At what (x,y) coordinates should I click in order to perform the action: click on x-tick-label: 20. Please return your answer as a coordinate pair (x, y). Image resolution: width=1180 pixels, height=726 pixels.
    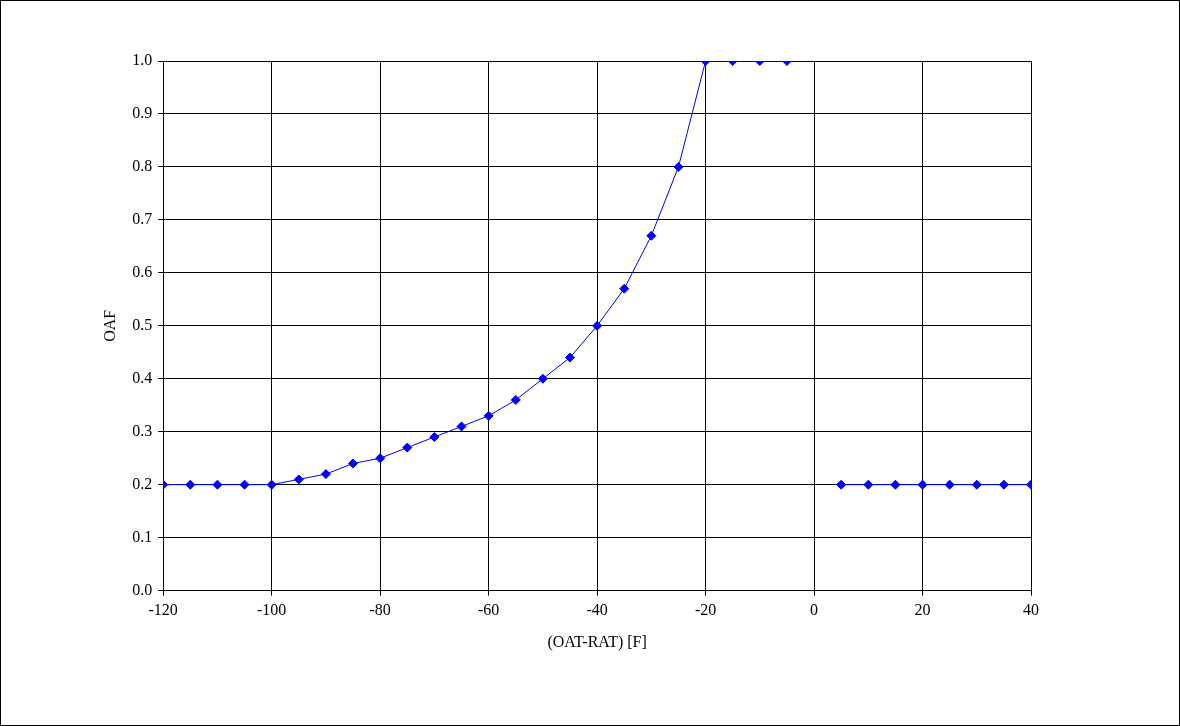
    Looking at the image, I should click on (922, 610).